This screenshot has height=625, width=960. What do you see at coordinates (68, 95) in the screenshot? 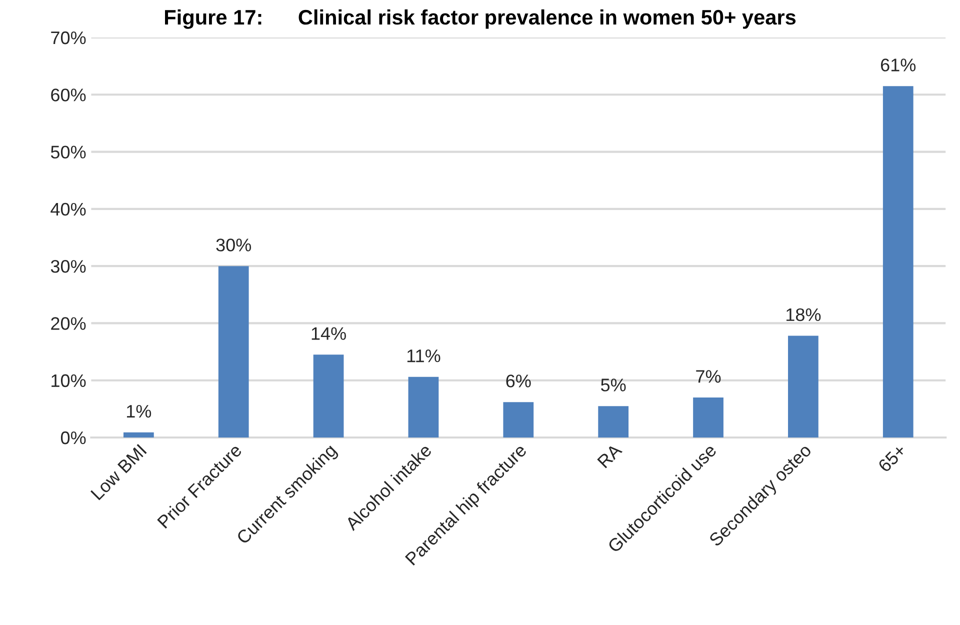
I see `y-tick-label: 60%` at bounding box center [68, 95].